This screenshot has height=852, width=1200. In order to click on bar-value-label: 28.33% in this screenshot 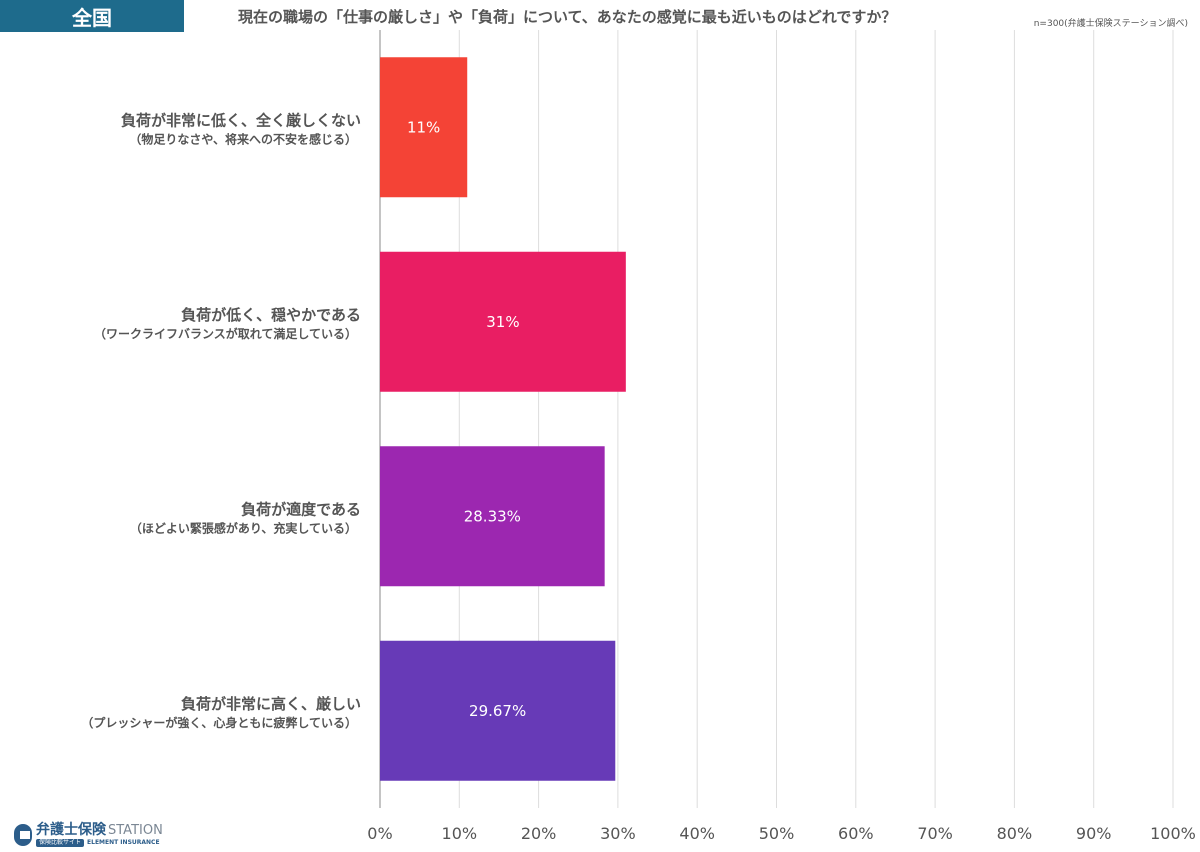, I will do `click(492, 516)`.